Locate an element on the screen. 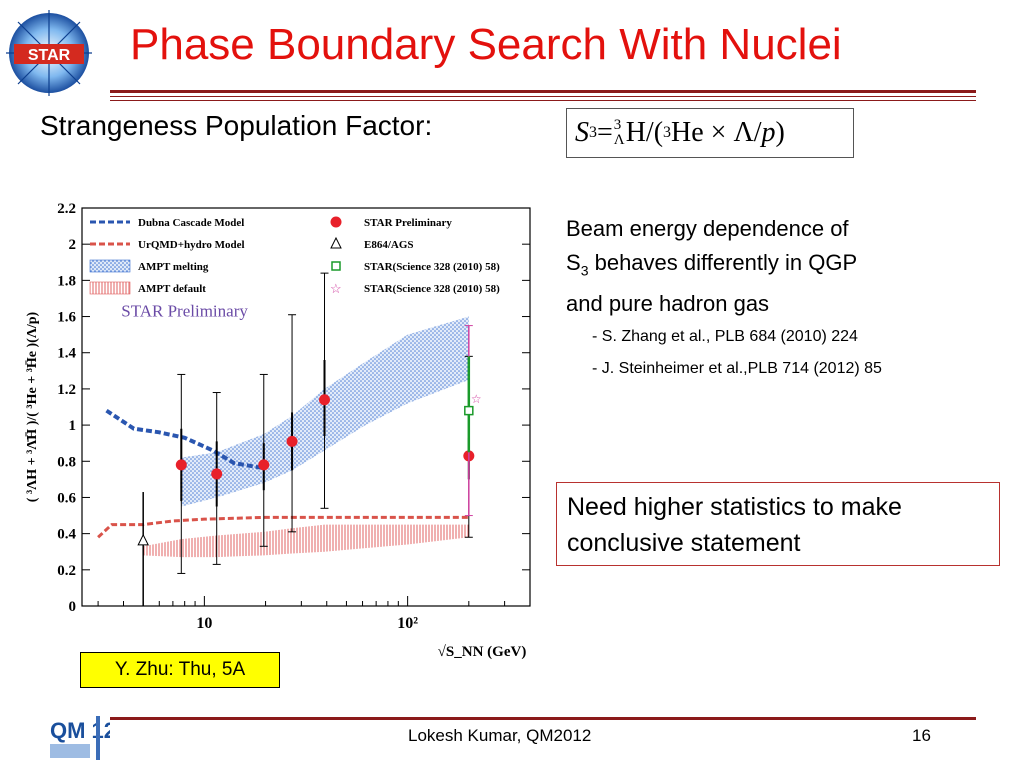 The width and height of the screenshot is (1024, 768). legend-label: E864/AGS is located at coordinates (389, 245).